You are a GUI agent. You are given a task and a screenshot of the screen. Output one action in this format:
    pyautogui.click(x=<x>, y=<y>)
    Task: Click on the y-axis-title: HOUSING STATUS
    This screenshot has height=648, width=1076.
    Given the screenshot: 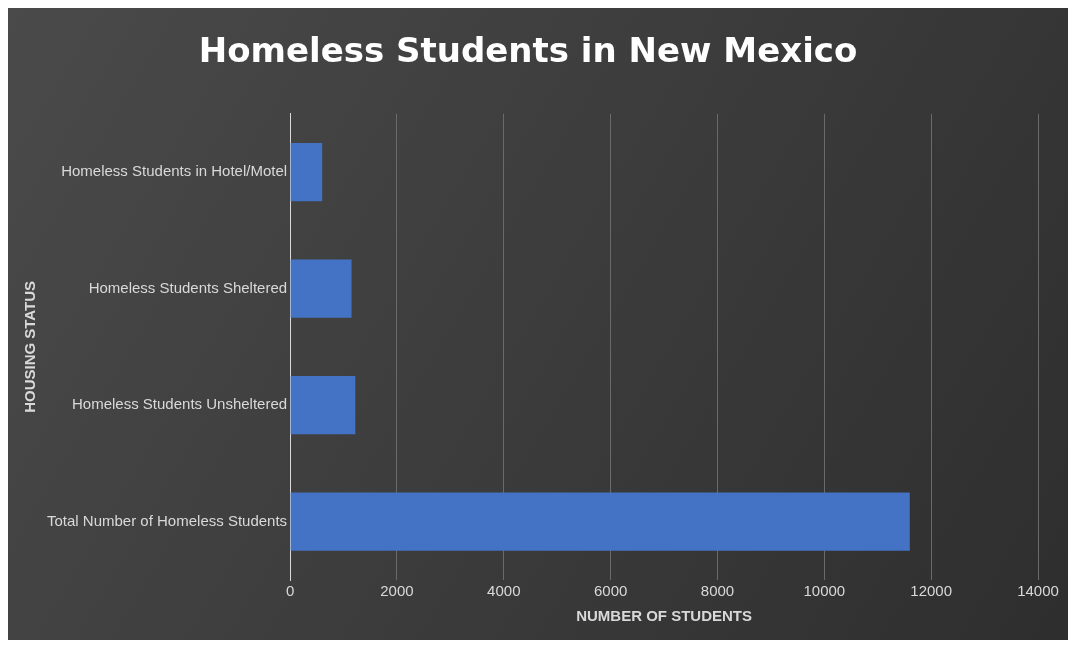 What is the action you would take?
    pyautogui.click(x=30, y=346)
    